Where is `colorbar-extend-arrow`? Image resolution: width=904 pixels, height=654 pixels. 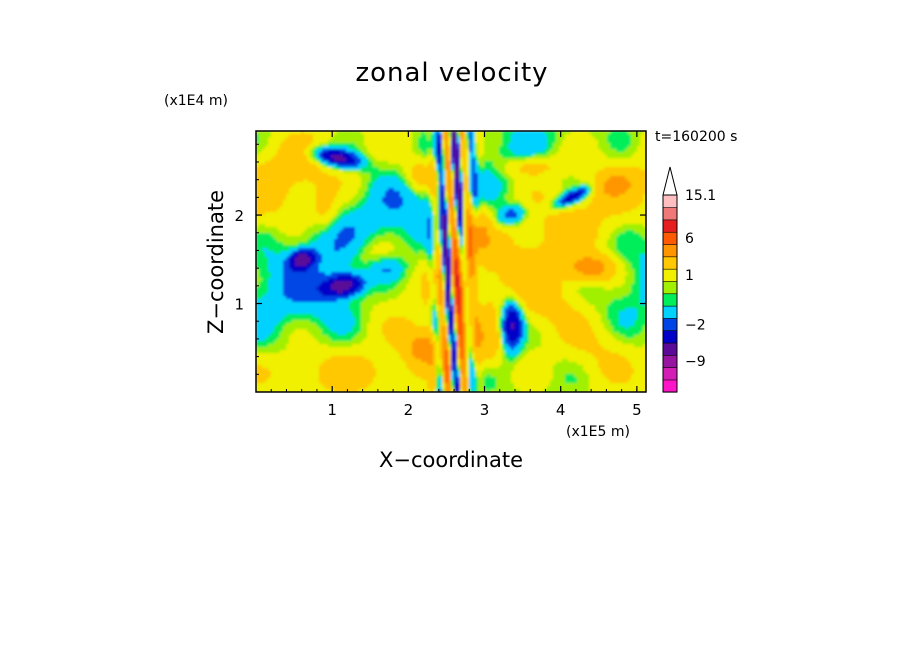
colorbar-extend-arrow is located at coordinates (670, 181).